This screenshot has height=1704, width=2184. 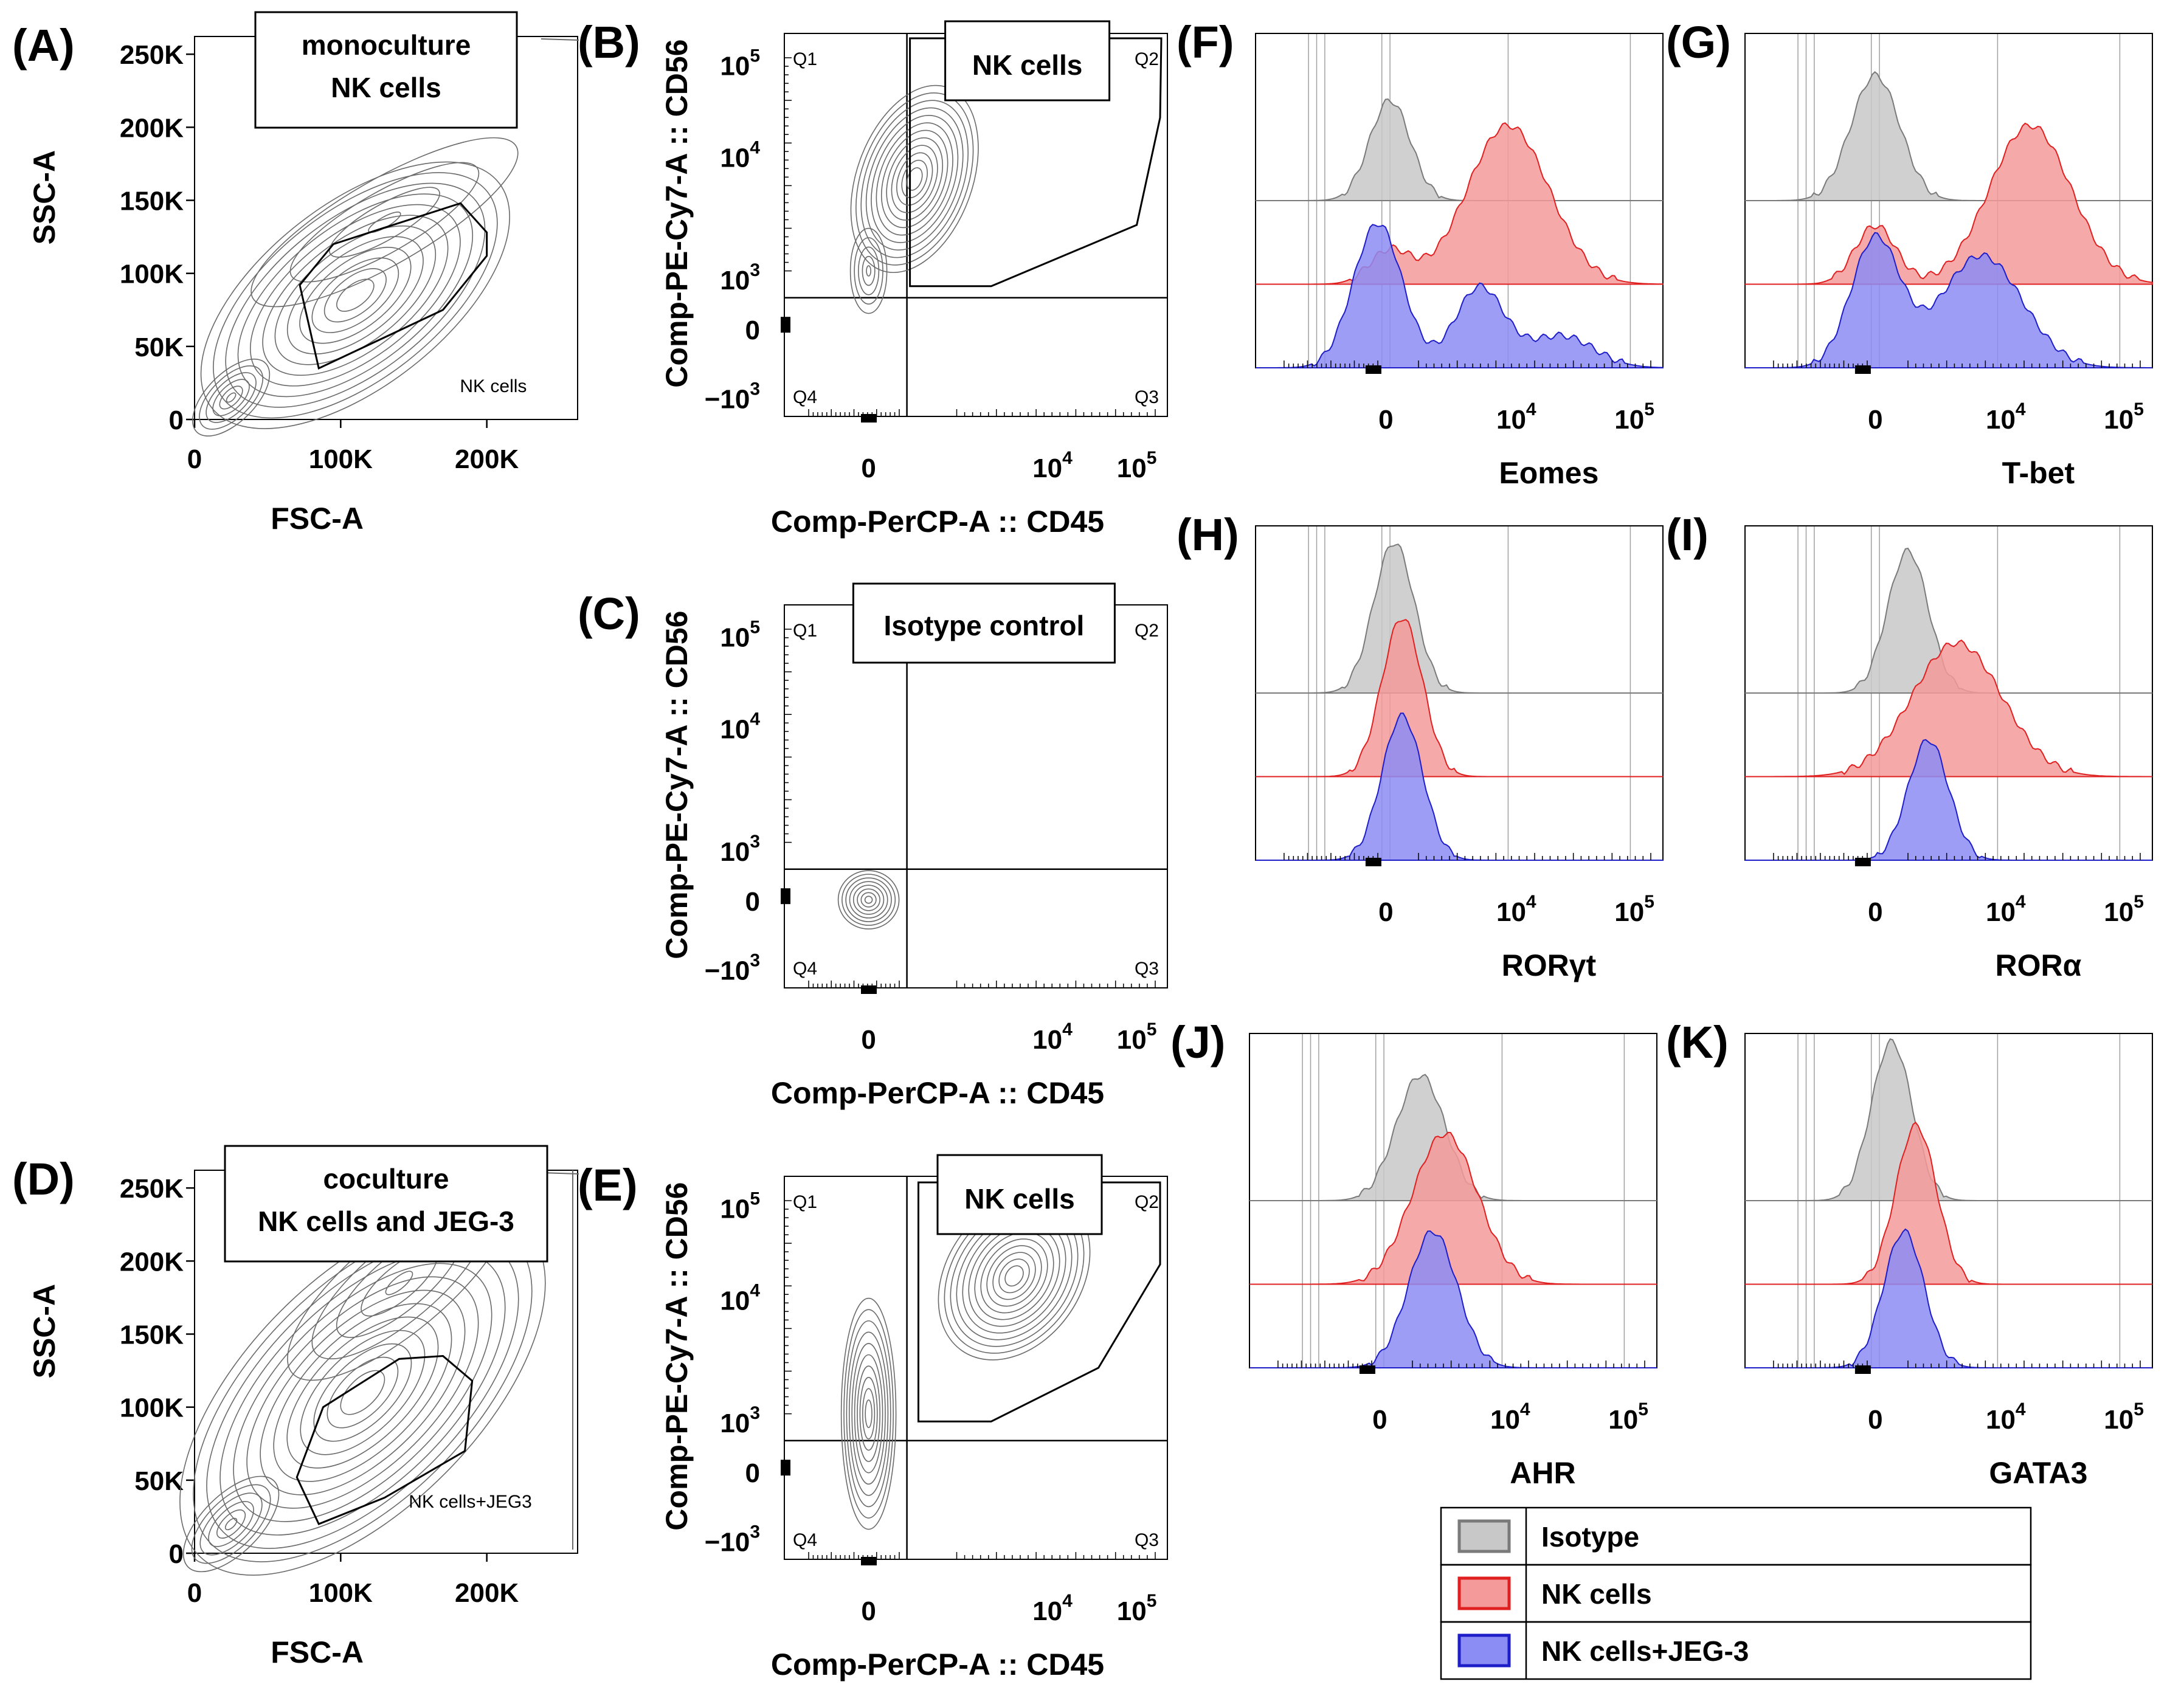 What do you see at coordinates (1596, 1594) in the screenshot?
I see `legend-label: NK cells` at bounding box center [1596, 1594].